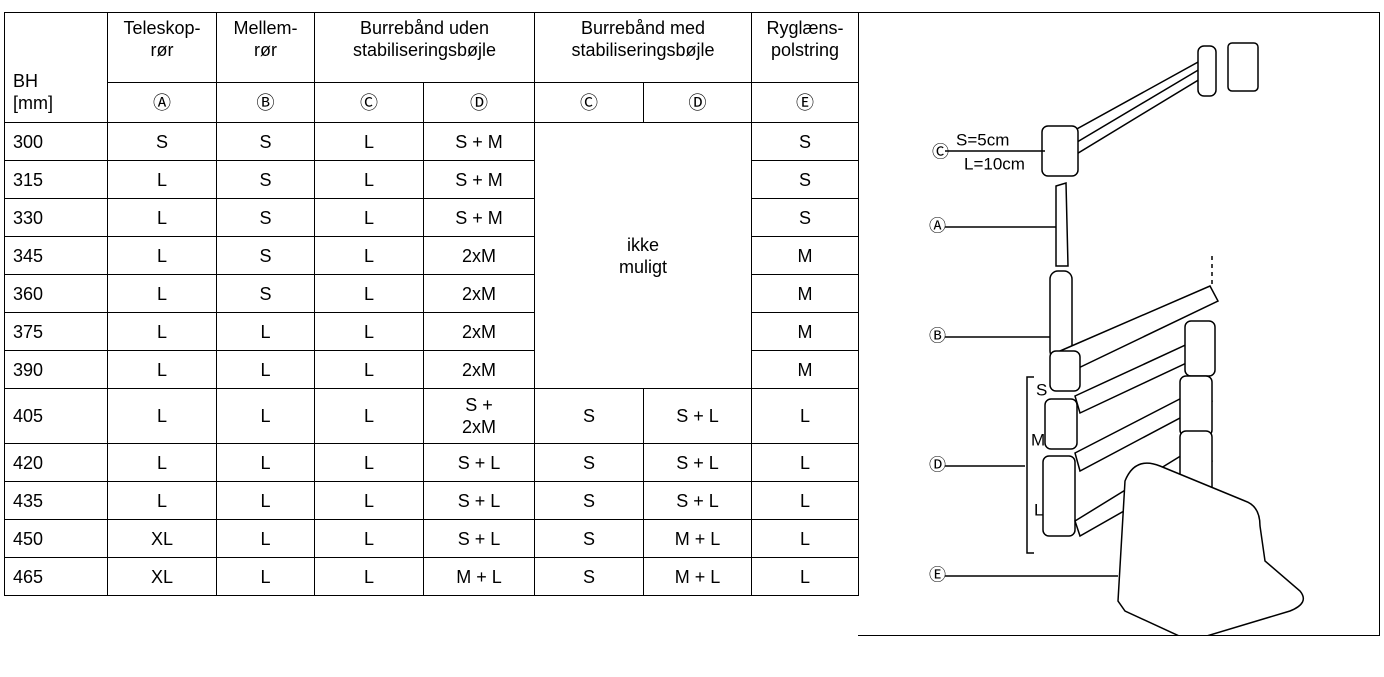 This screenshot has width=1384, height=677. What do you see at coordinates (56, 369) in the screenshot?
I see `bh-cell: 390` at bounding box center [56, 369].